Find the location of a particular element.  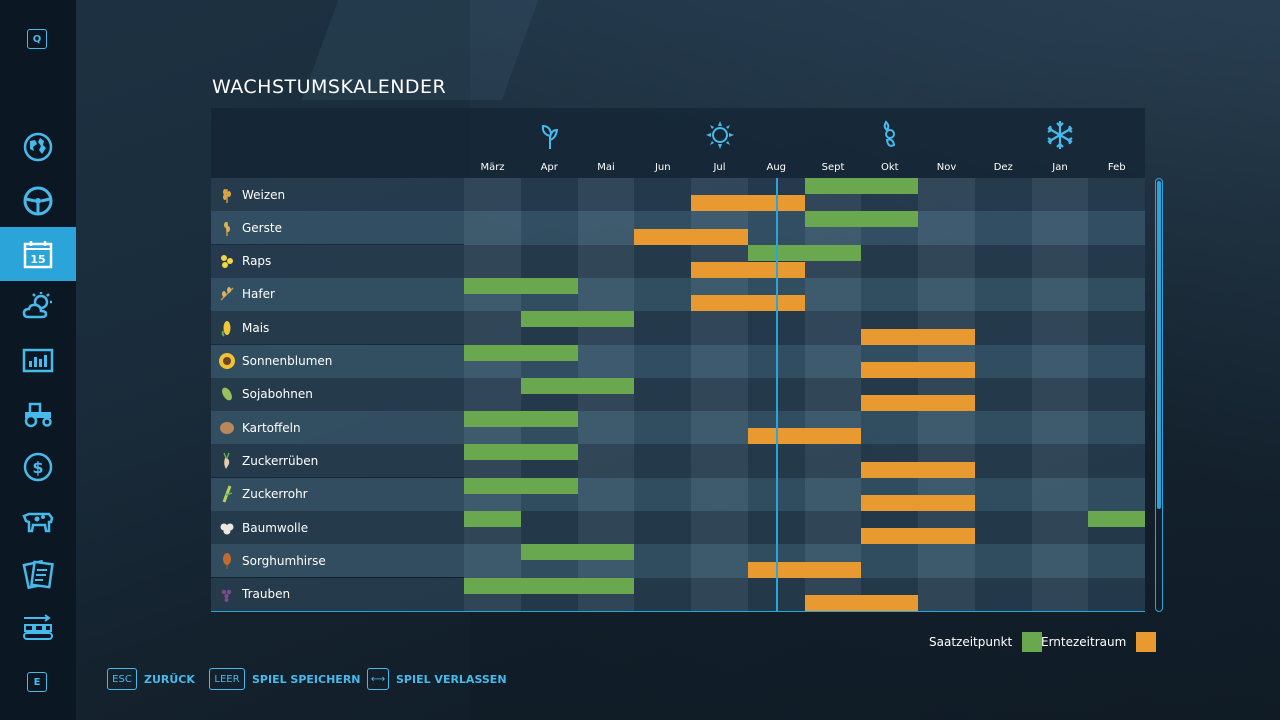

wheat-icon is located at coordinates (227, 195).